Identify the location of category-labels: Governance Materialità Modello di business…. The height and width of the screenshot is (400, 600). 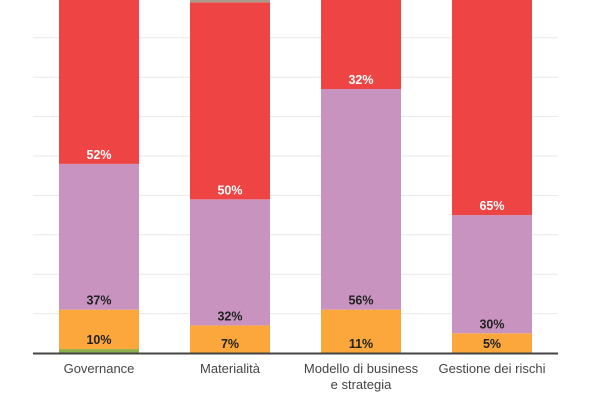
(305, 376).